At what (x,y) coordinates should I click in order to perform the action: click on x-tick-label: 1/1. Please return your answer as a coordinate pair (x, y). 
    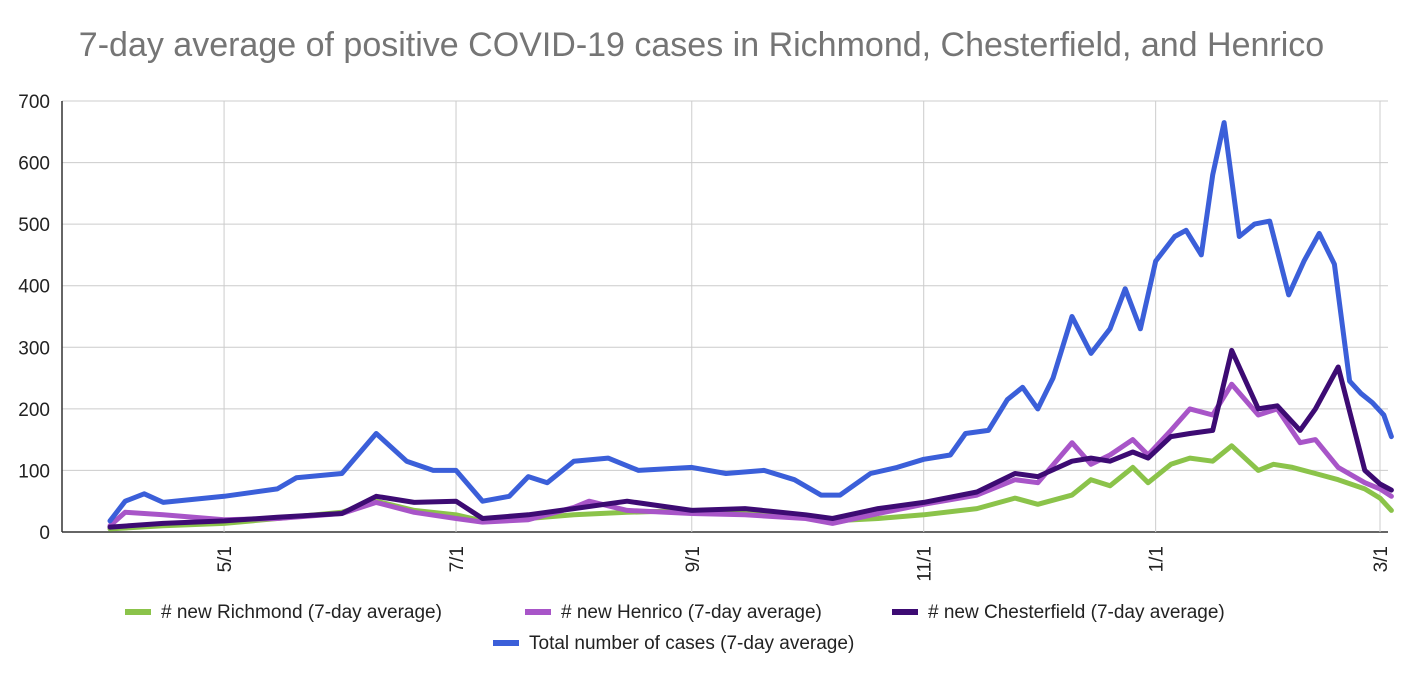
    Looking at the image, I should click on (1157, 559).